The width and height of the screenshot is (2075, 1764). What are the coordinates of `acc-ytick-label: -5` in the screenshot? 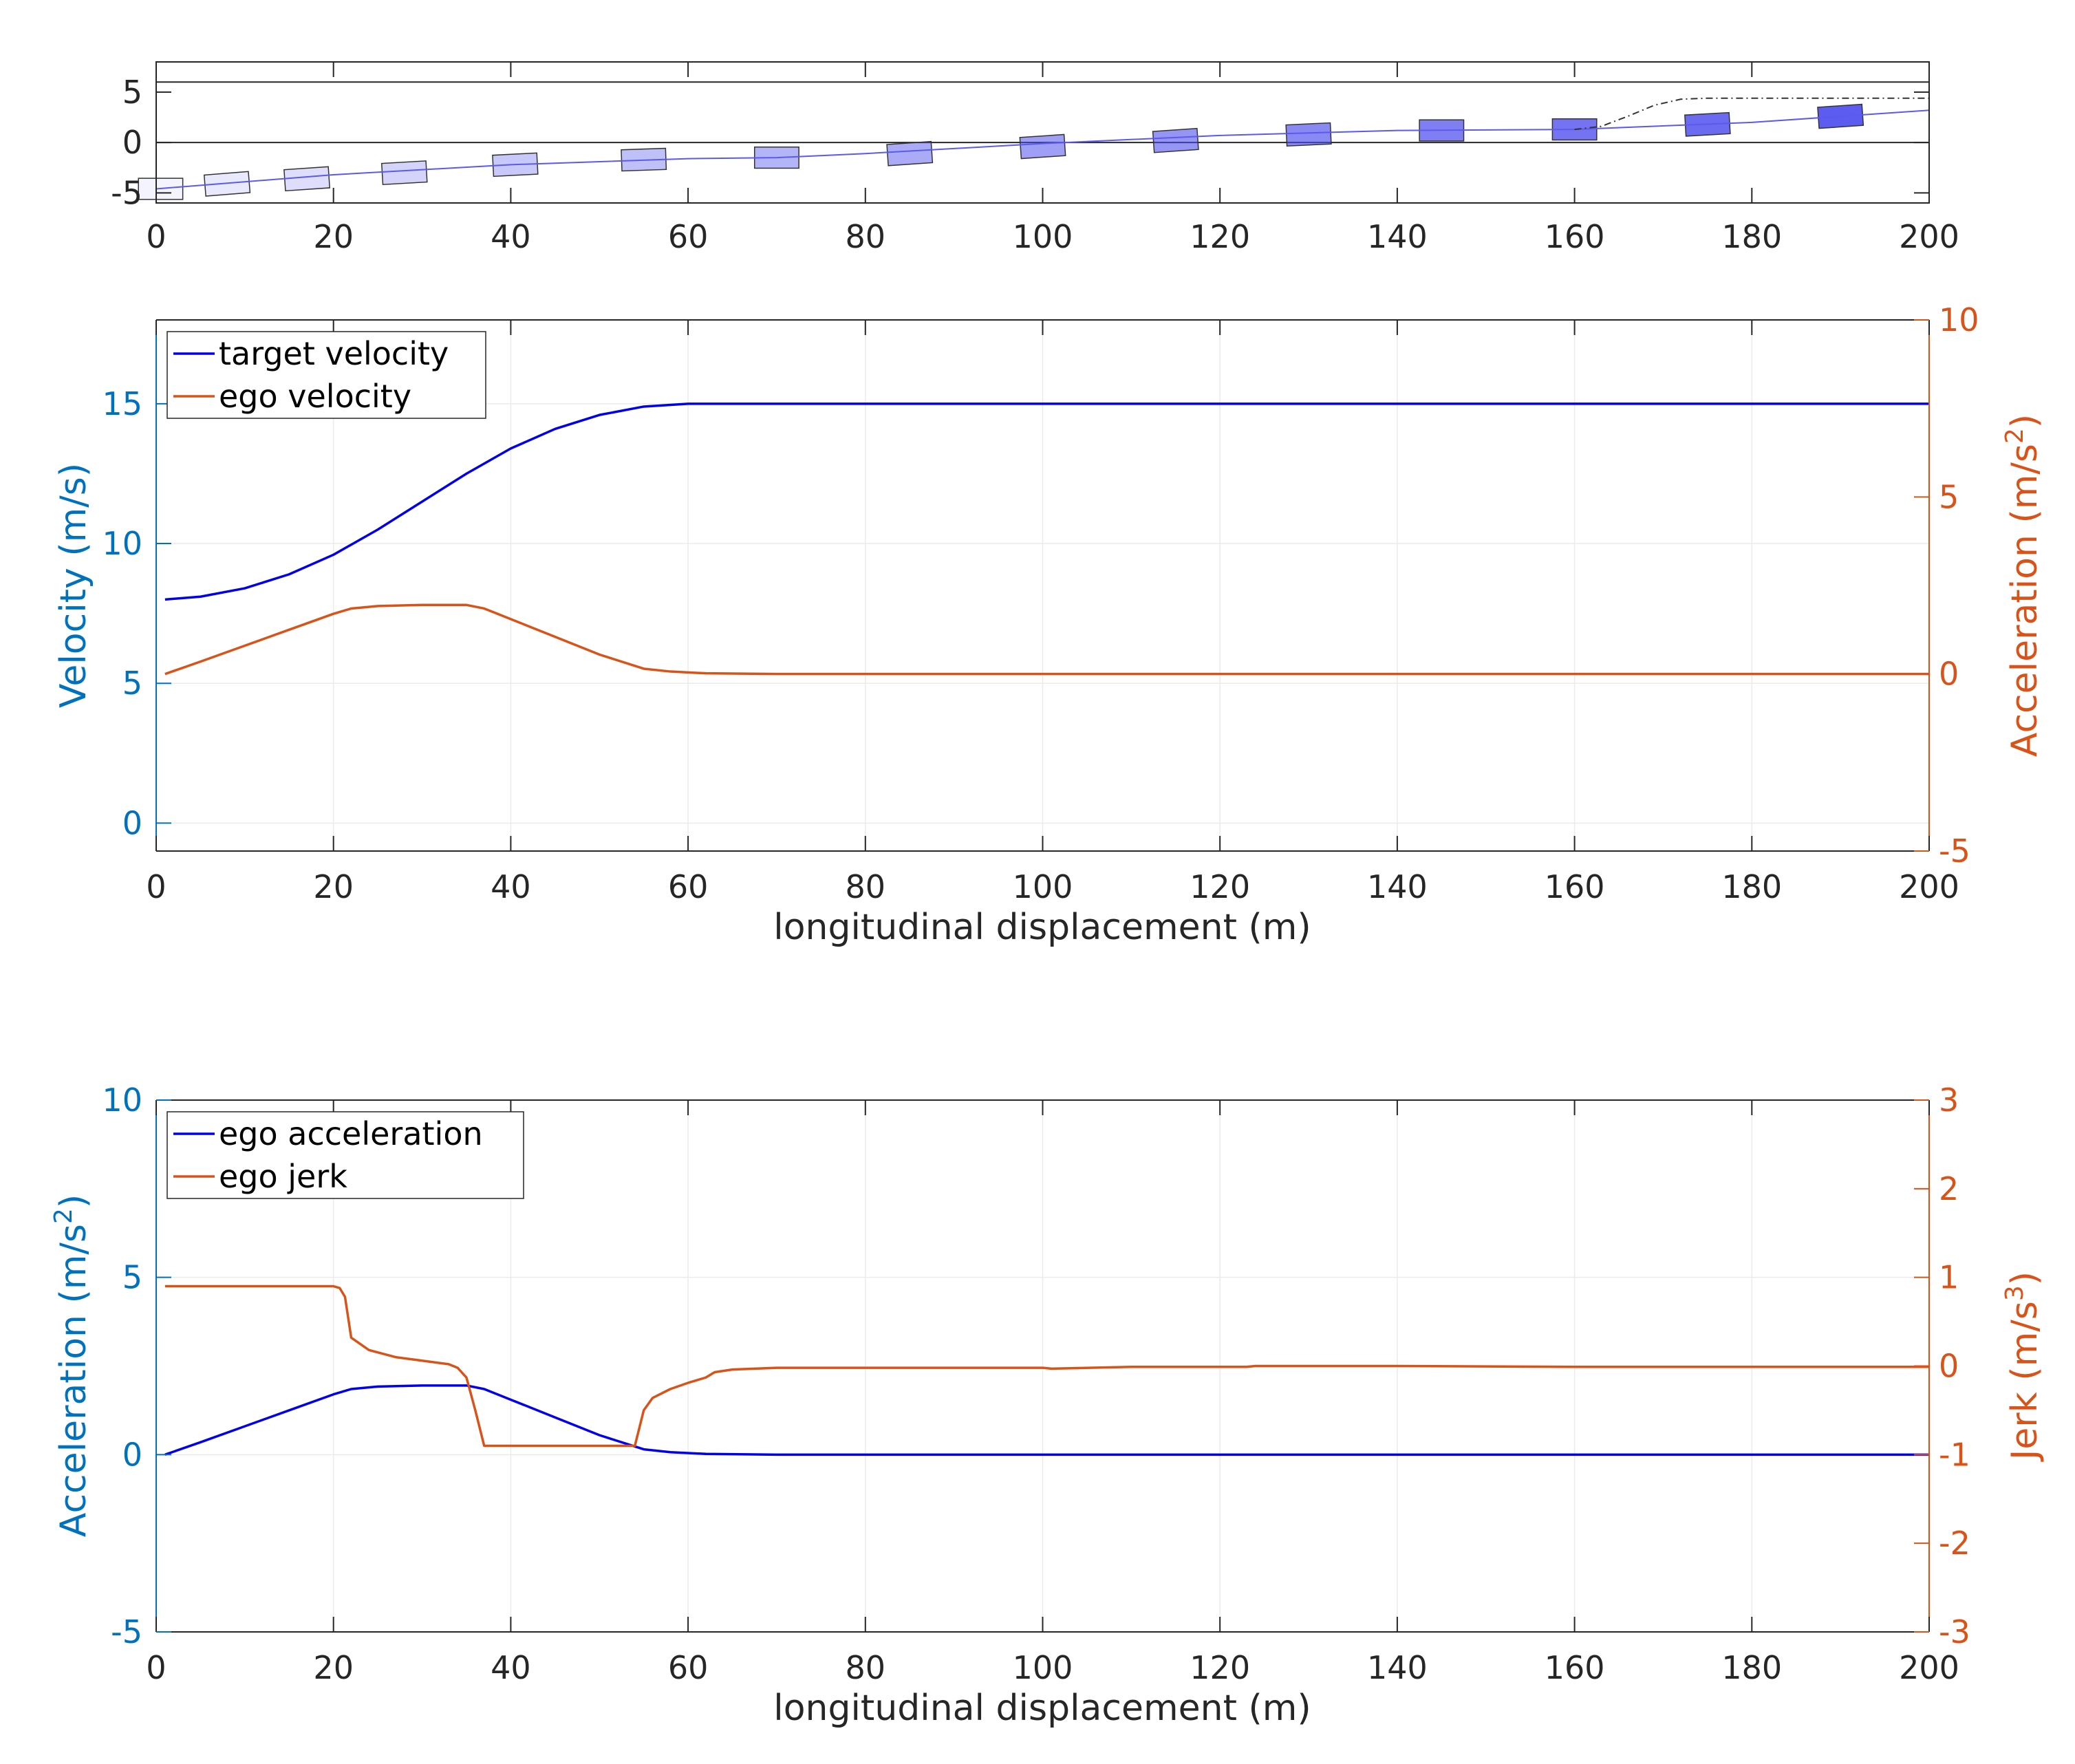 It's located at (126, 1632).